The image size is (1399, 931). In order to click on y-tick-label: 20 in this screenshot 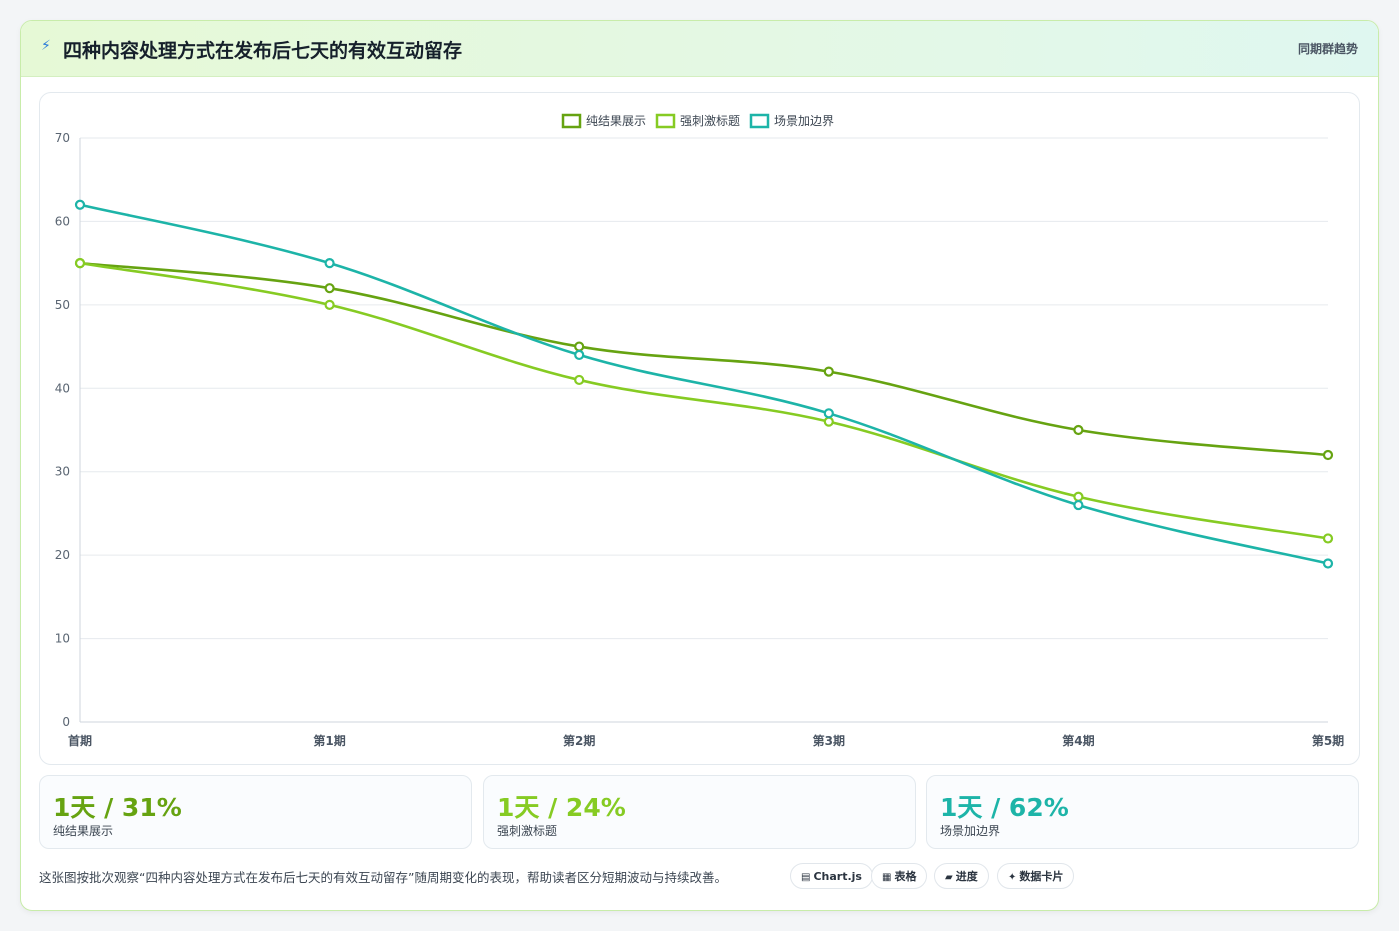, I will do `click(62, 555)`.